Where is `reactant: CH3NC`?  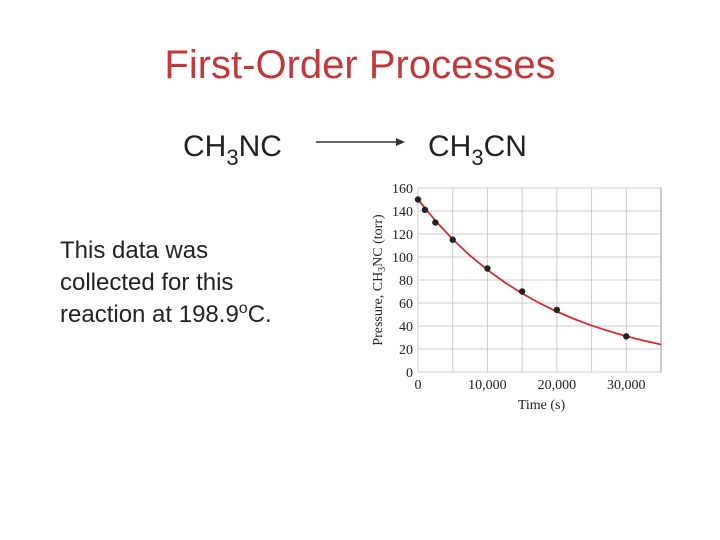
reactant: CH3NC is located at coordinates (232, 150).